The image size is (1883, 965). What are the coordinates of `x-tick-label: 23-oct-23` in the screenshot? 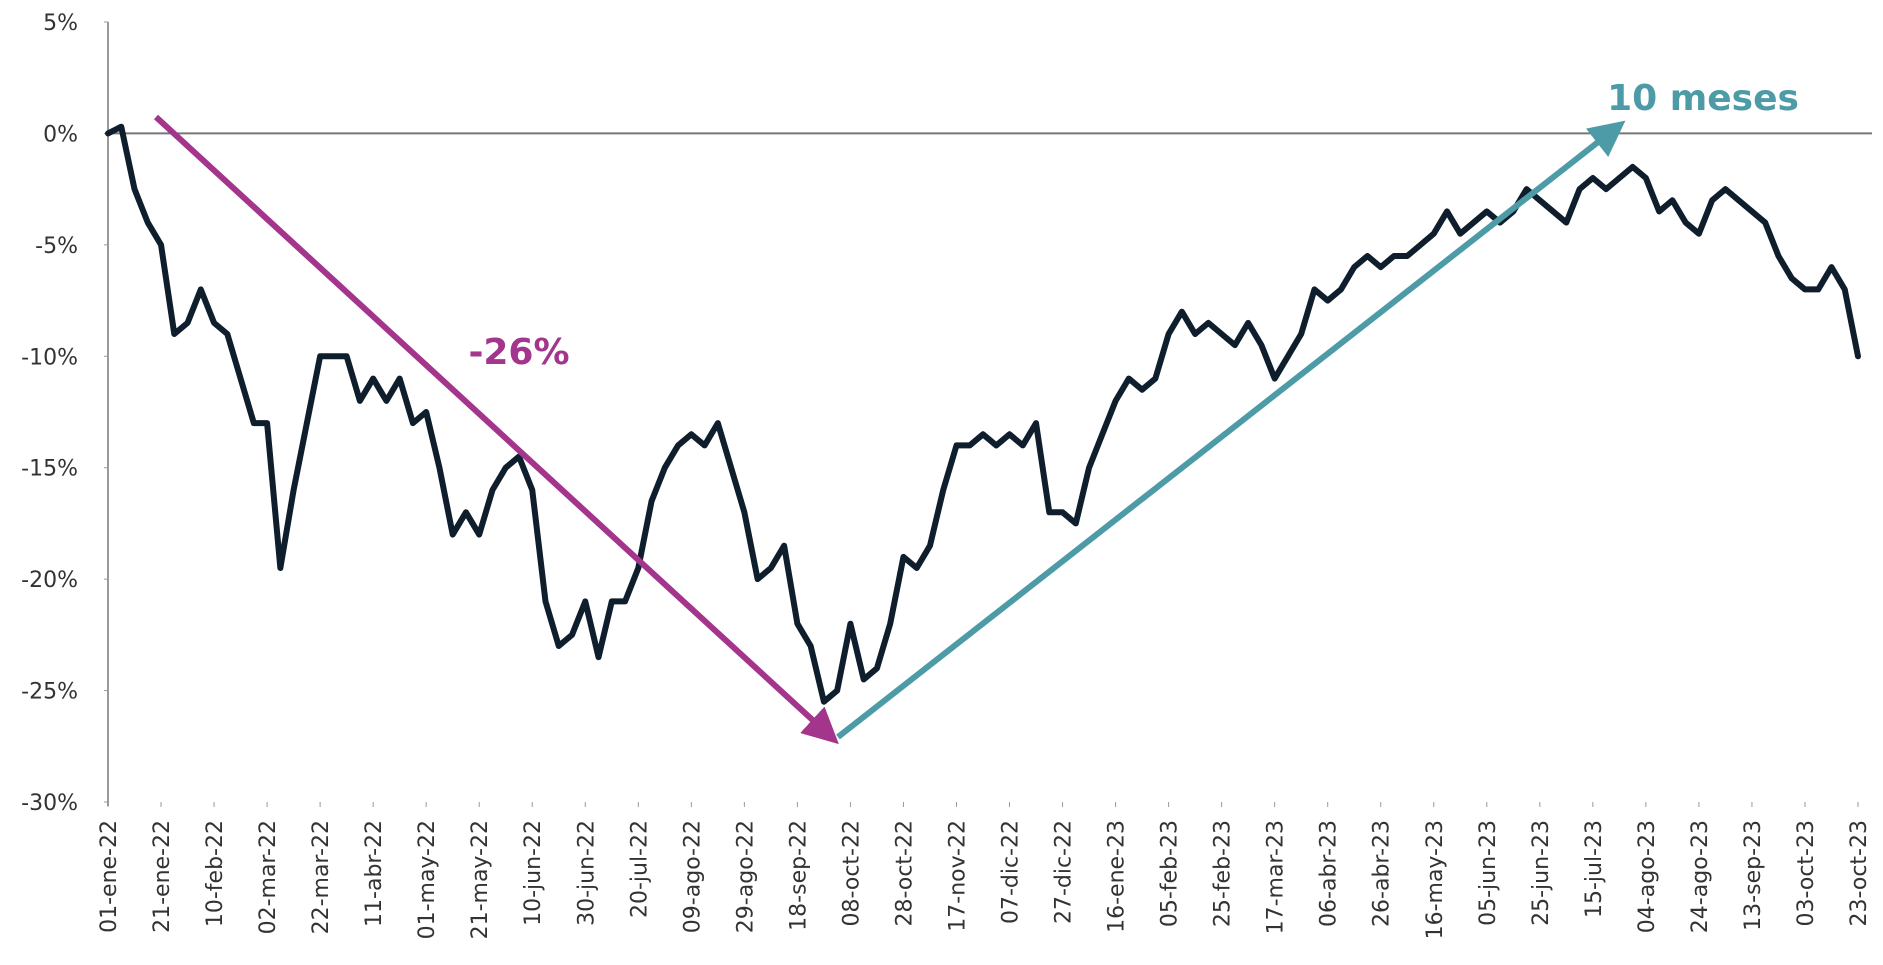 It's located at (1859, 873).